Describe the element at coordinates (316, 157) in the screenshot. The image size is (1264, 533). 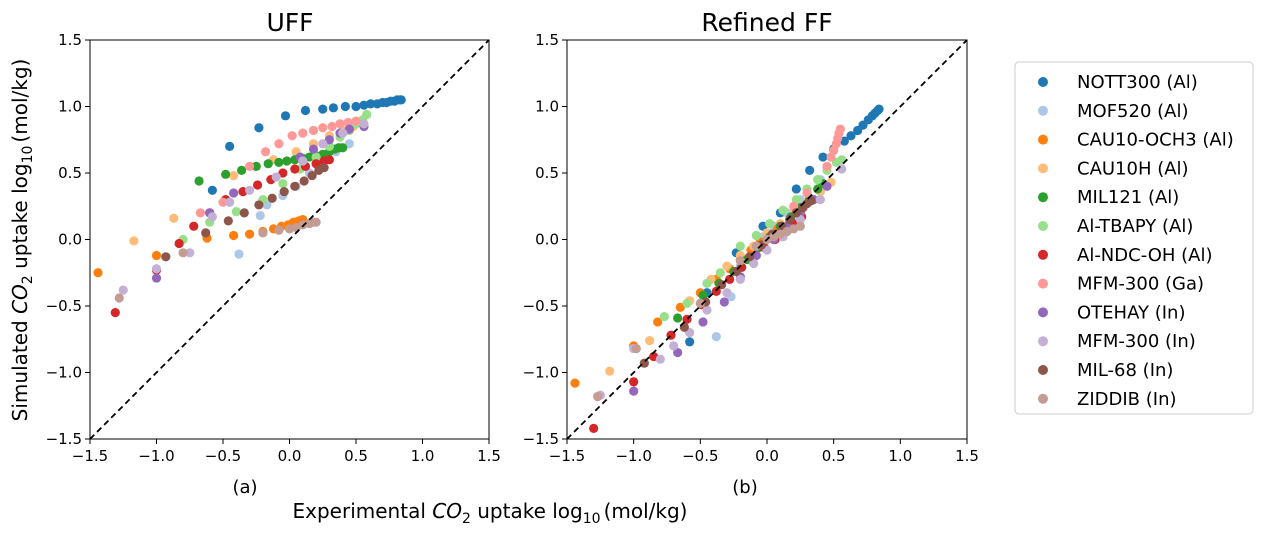
I see `uff-point-al-tbapy-al` at that location.